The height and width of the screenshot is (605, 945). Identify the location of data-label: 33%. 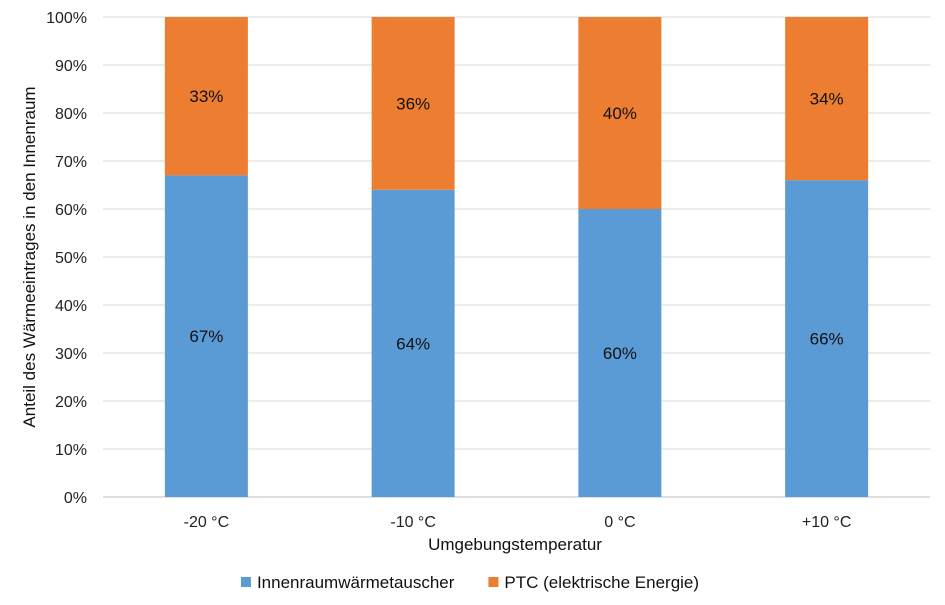
(206, 96).